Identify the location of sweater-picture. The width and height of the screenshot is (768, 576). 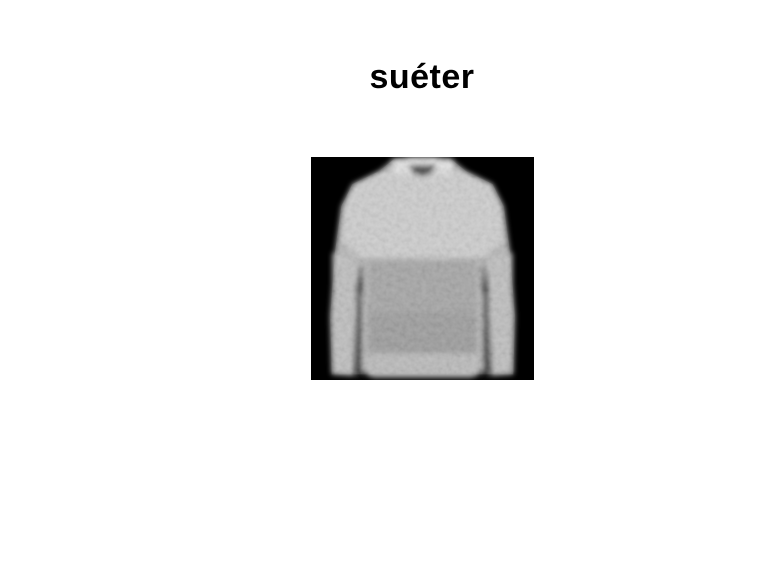
(422, 268).